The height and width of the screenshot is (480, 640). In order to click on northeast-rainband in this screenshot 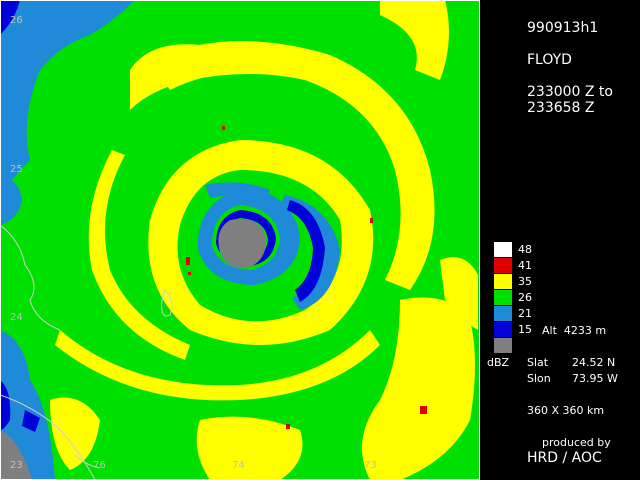, I will do `click(414, 40)`.